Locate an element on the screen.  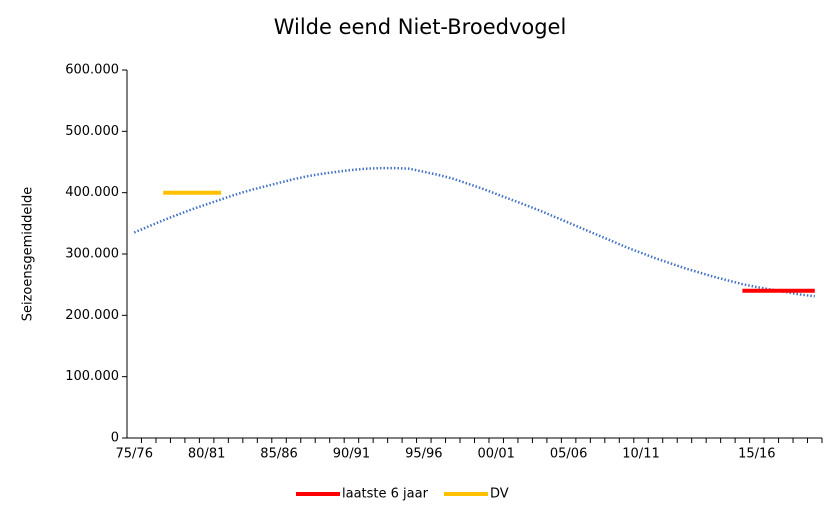
x-tick-label: 05/06 is located at coordinates (568, 454).